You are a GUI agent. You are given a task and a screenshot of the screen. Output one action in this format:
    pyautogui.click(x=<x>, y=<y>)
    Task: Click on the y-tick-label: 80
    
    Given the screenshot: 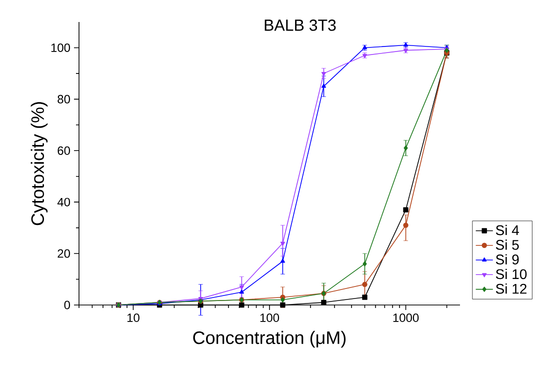 What is the action you would take?
    pyautogui.click(x=64, y=99)
    